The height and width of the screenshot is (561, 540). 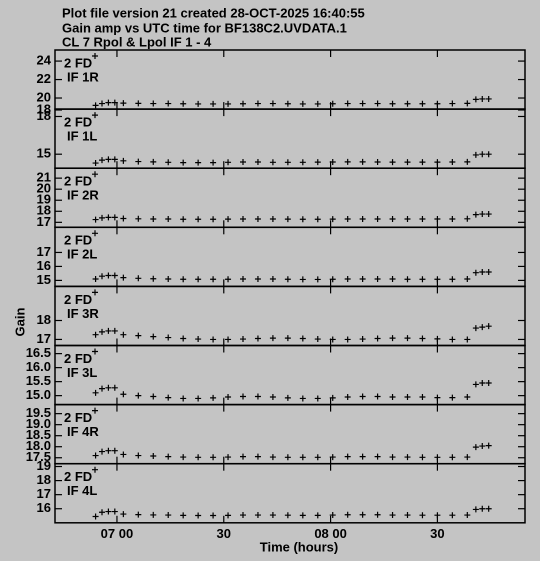 What do you see at coordinates (38, 423) in the screenshot?
I see `y-tick-label: 19.0` at bounding box center [38, 423].